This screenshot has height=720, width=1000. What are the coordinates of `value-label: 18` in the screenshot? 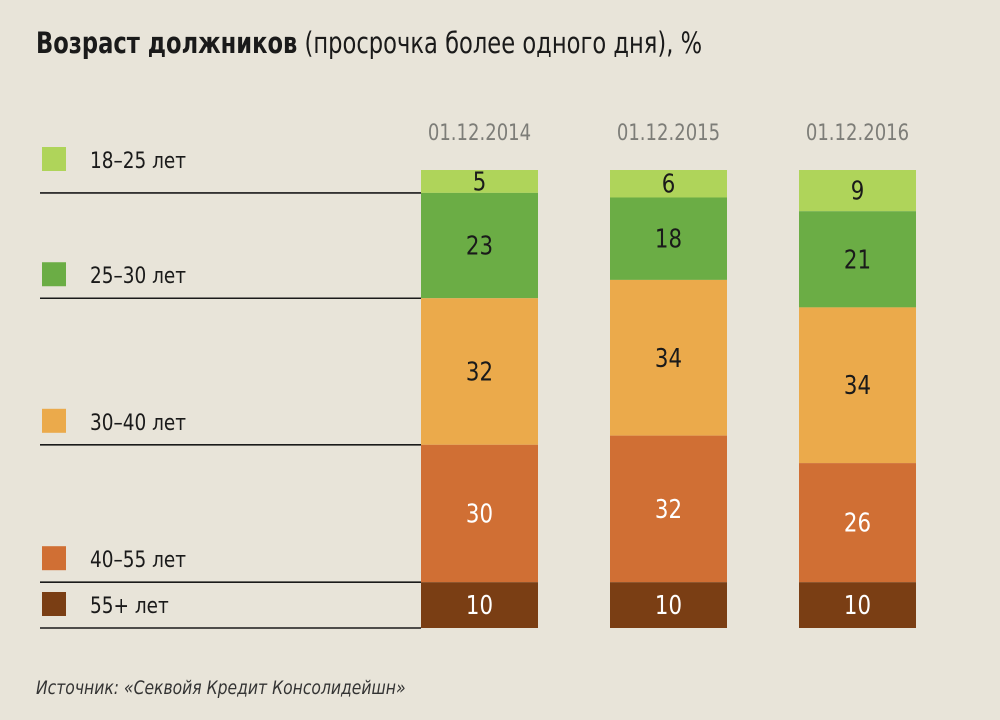 It's located at (668, 239).